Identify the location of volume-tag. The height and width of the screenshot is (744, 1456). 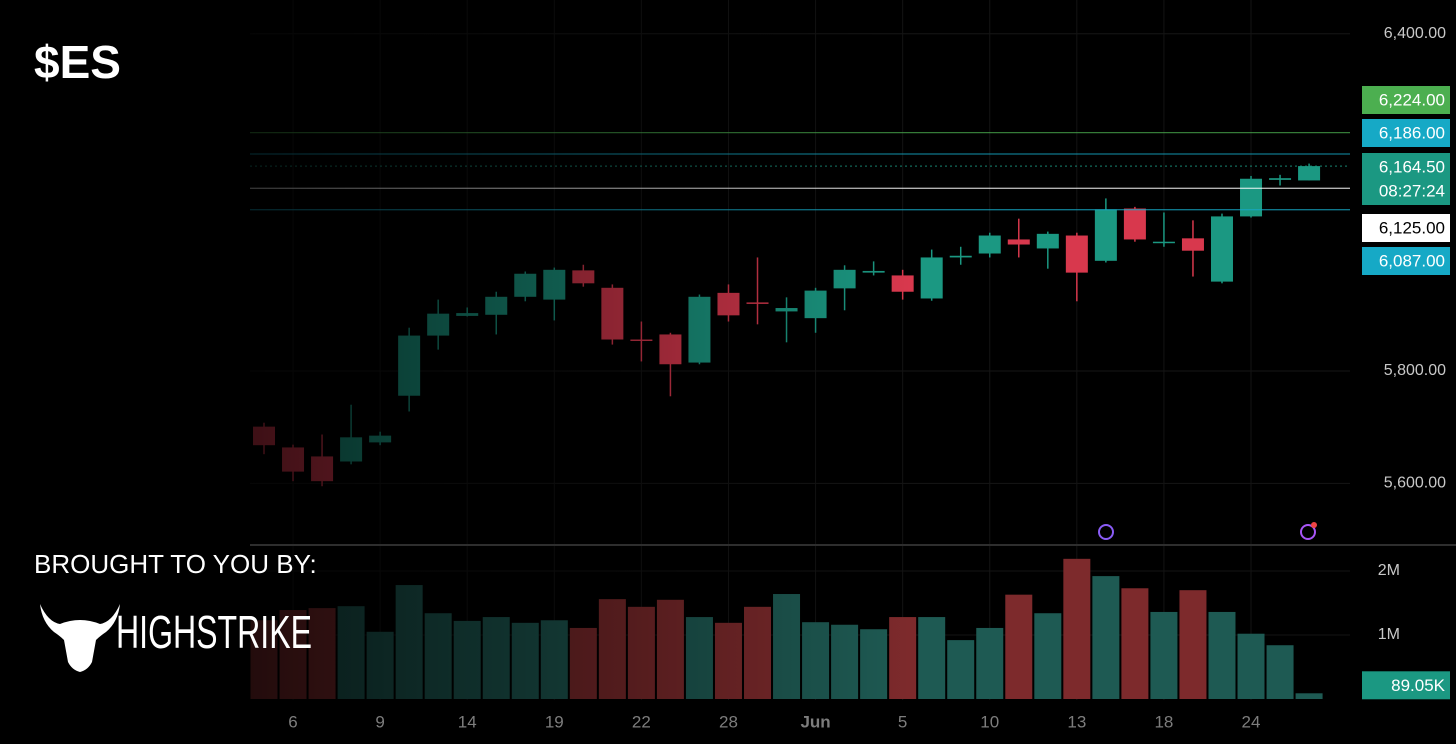
(1406, 685).